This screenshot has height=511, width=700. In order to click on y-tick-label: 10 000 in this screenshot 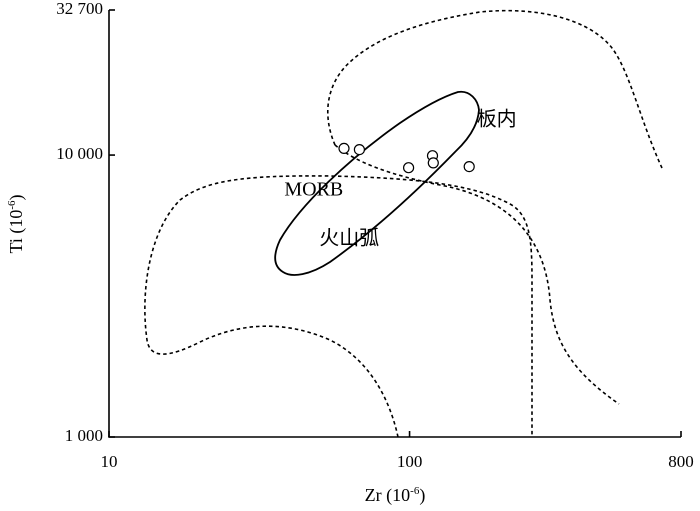, I will do `click(79, 153)`.